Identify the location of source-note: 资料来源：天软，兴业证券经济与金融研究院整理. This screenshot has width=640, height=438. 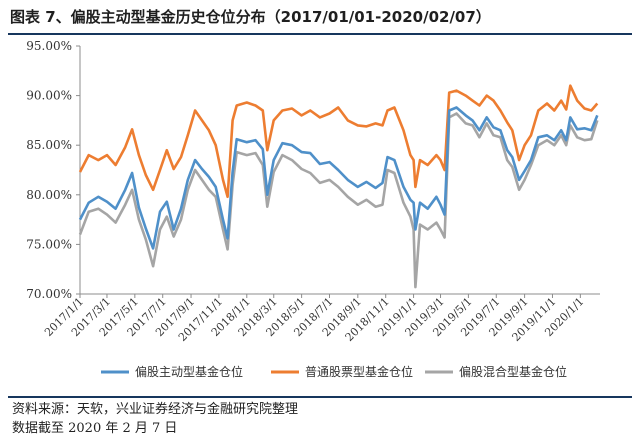
(155, 409).